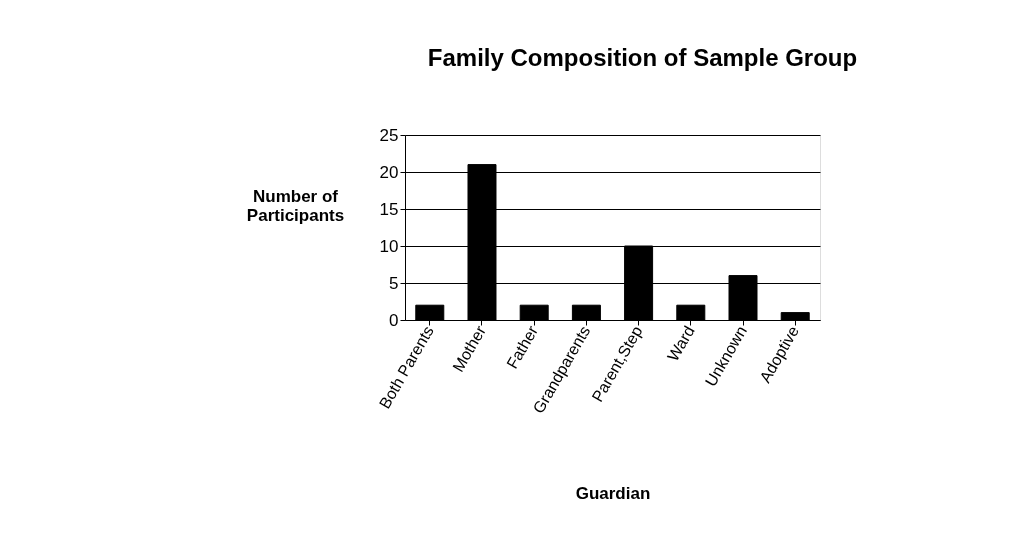 The height and width of the screenshot is (558, 1013). I want to click on chart-title: Family Composition of Sample Group, so click(642, 57).